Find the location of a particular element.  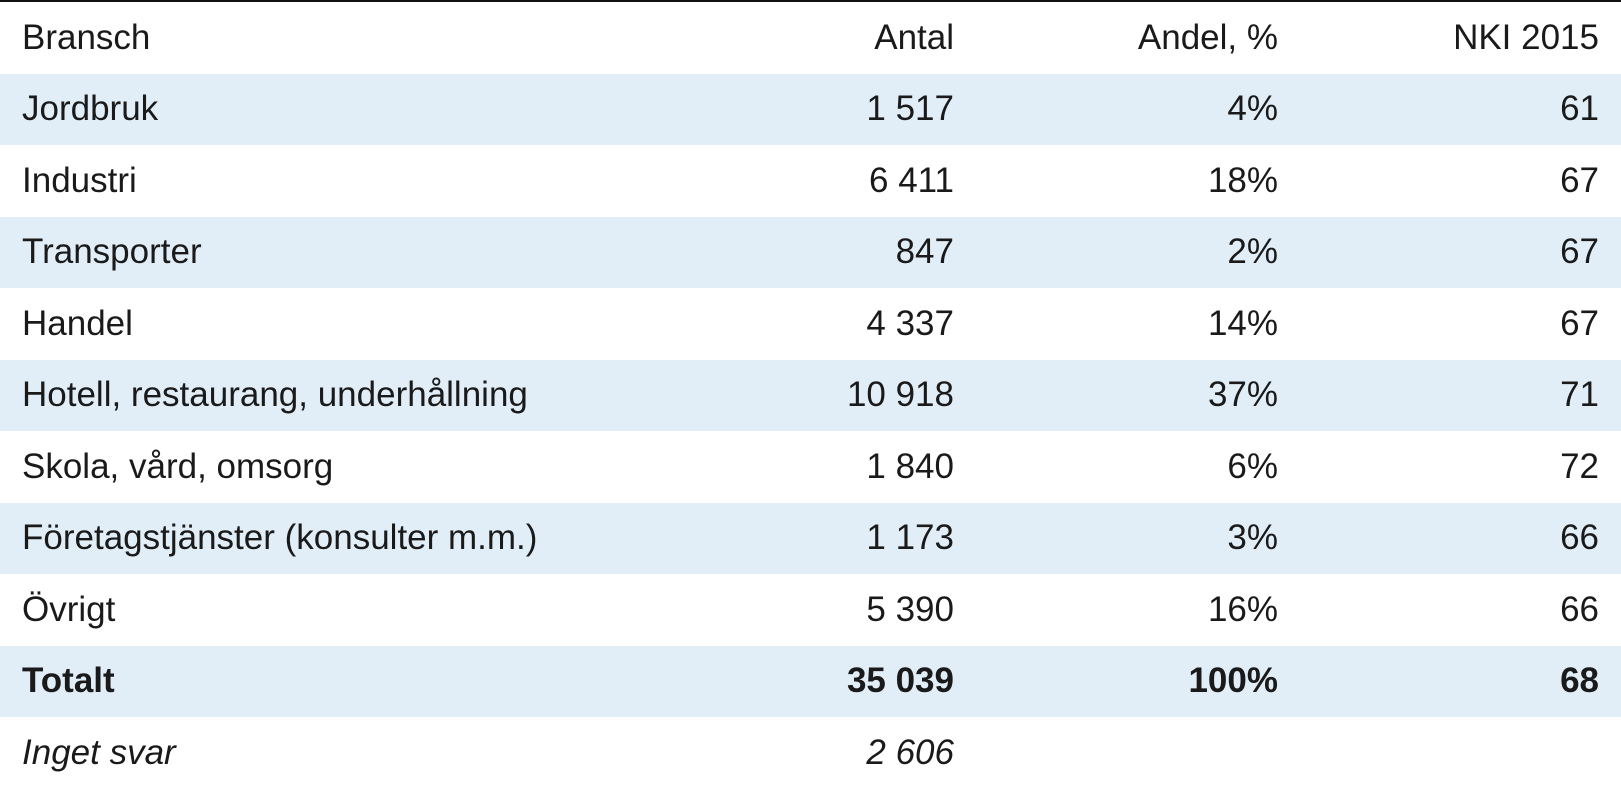

cell-antal: 10 918 is located at coordinates (862, 395).